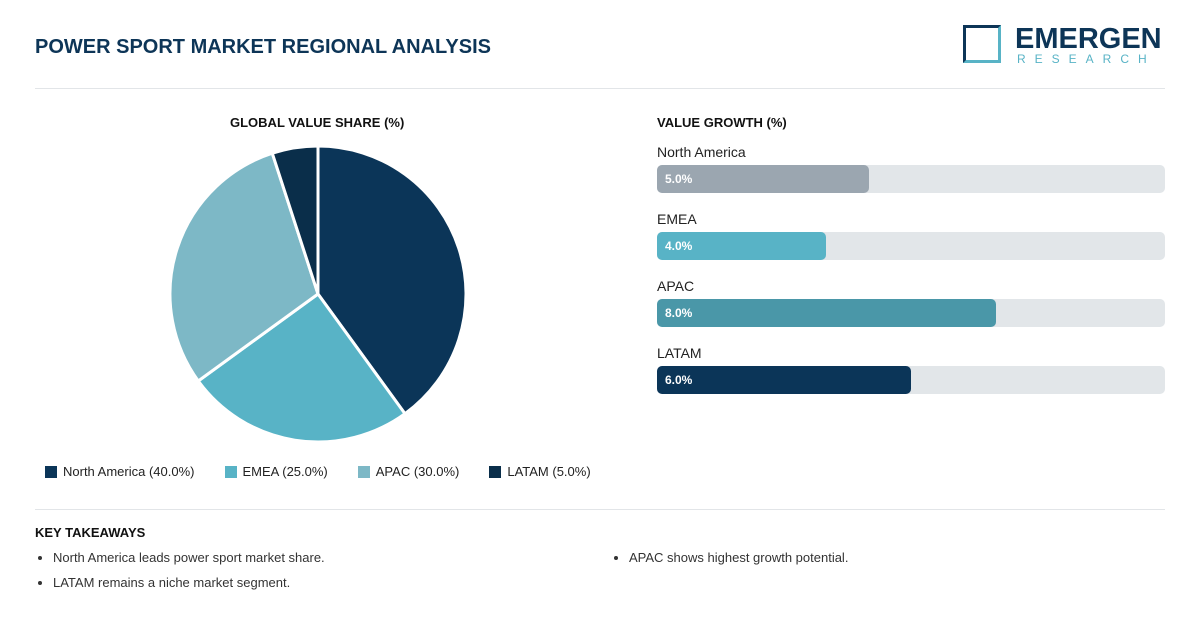 This screenshot has height=620, width=1200. Describe the element at coordinates (722, 122) in the screenshot. I see `bar-title: VALUE GROWTH (%)` at that location.